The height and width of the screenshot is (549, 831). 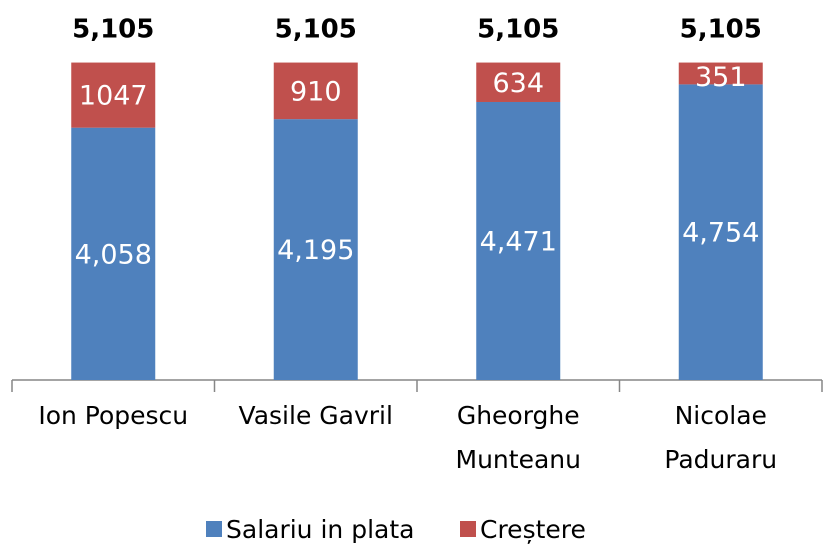 I want to click on x-tick-label: Nicolae Paduraru, so click(x=721, y=437).